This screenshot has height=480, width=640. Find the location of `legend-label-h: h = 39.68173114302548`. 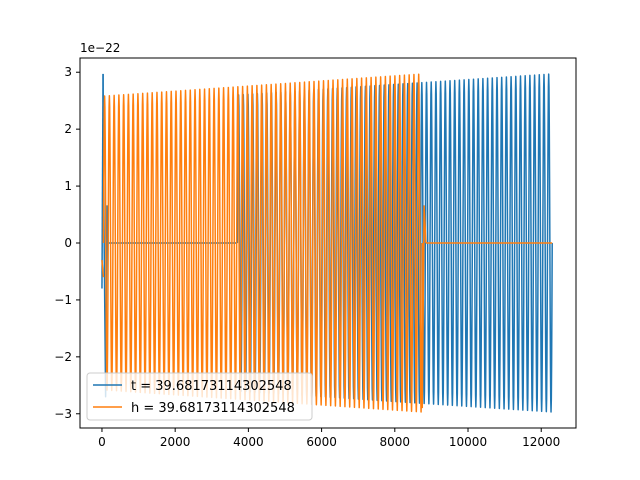

legend-label-h: h = 39.68173114302548 is located at coordinates (213, 408).